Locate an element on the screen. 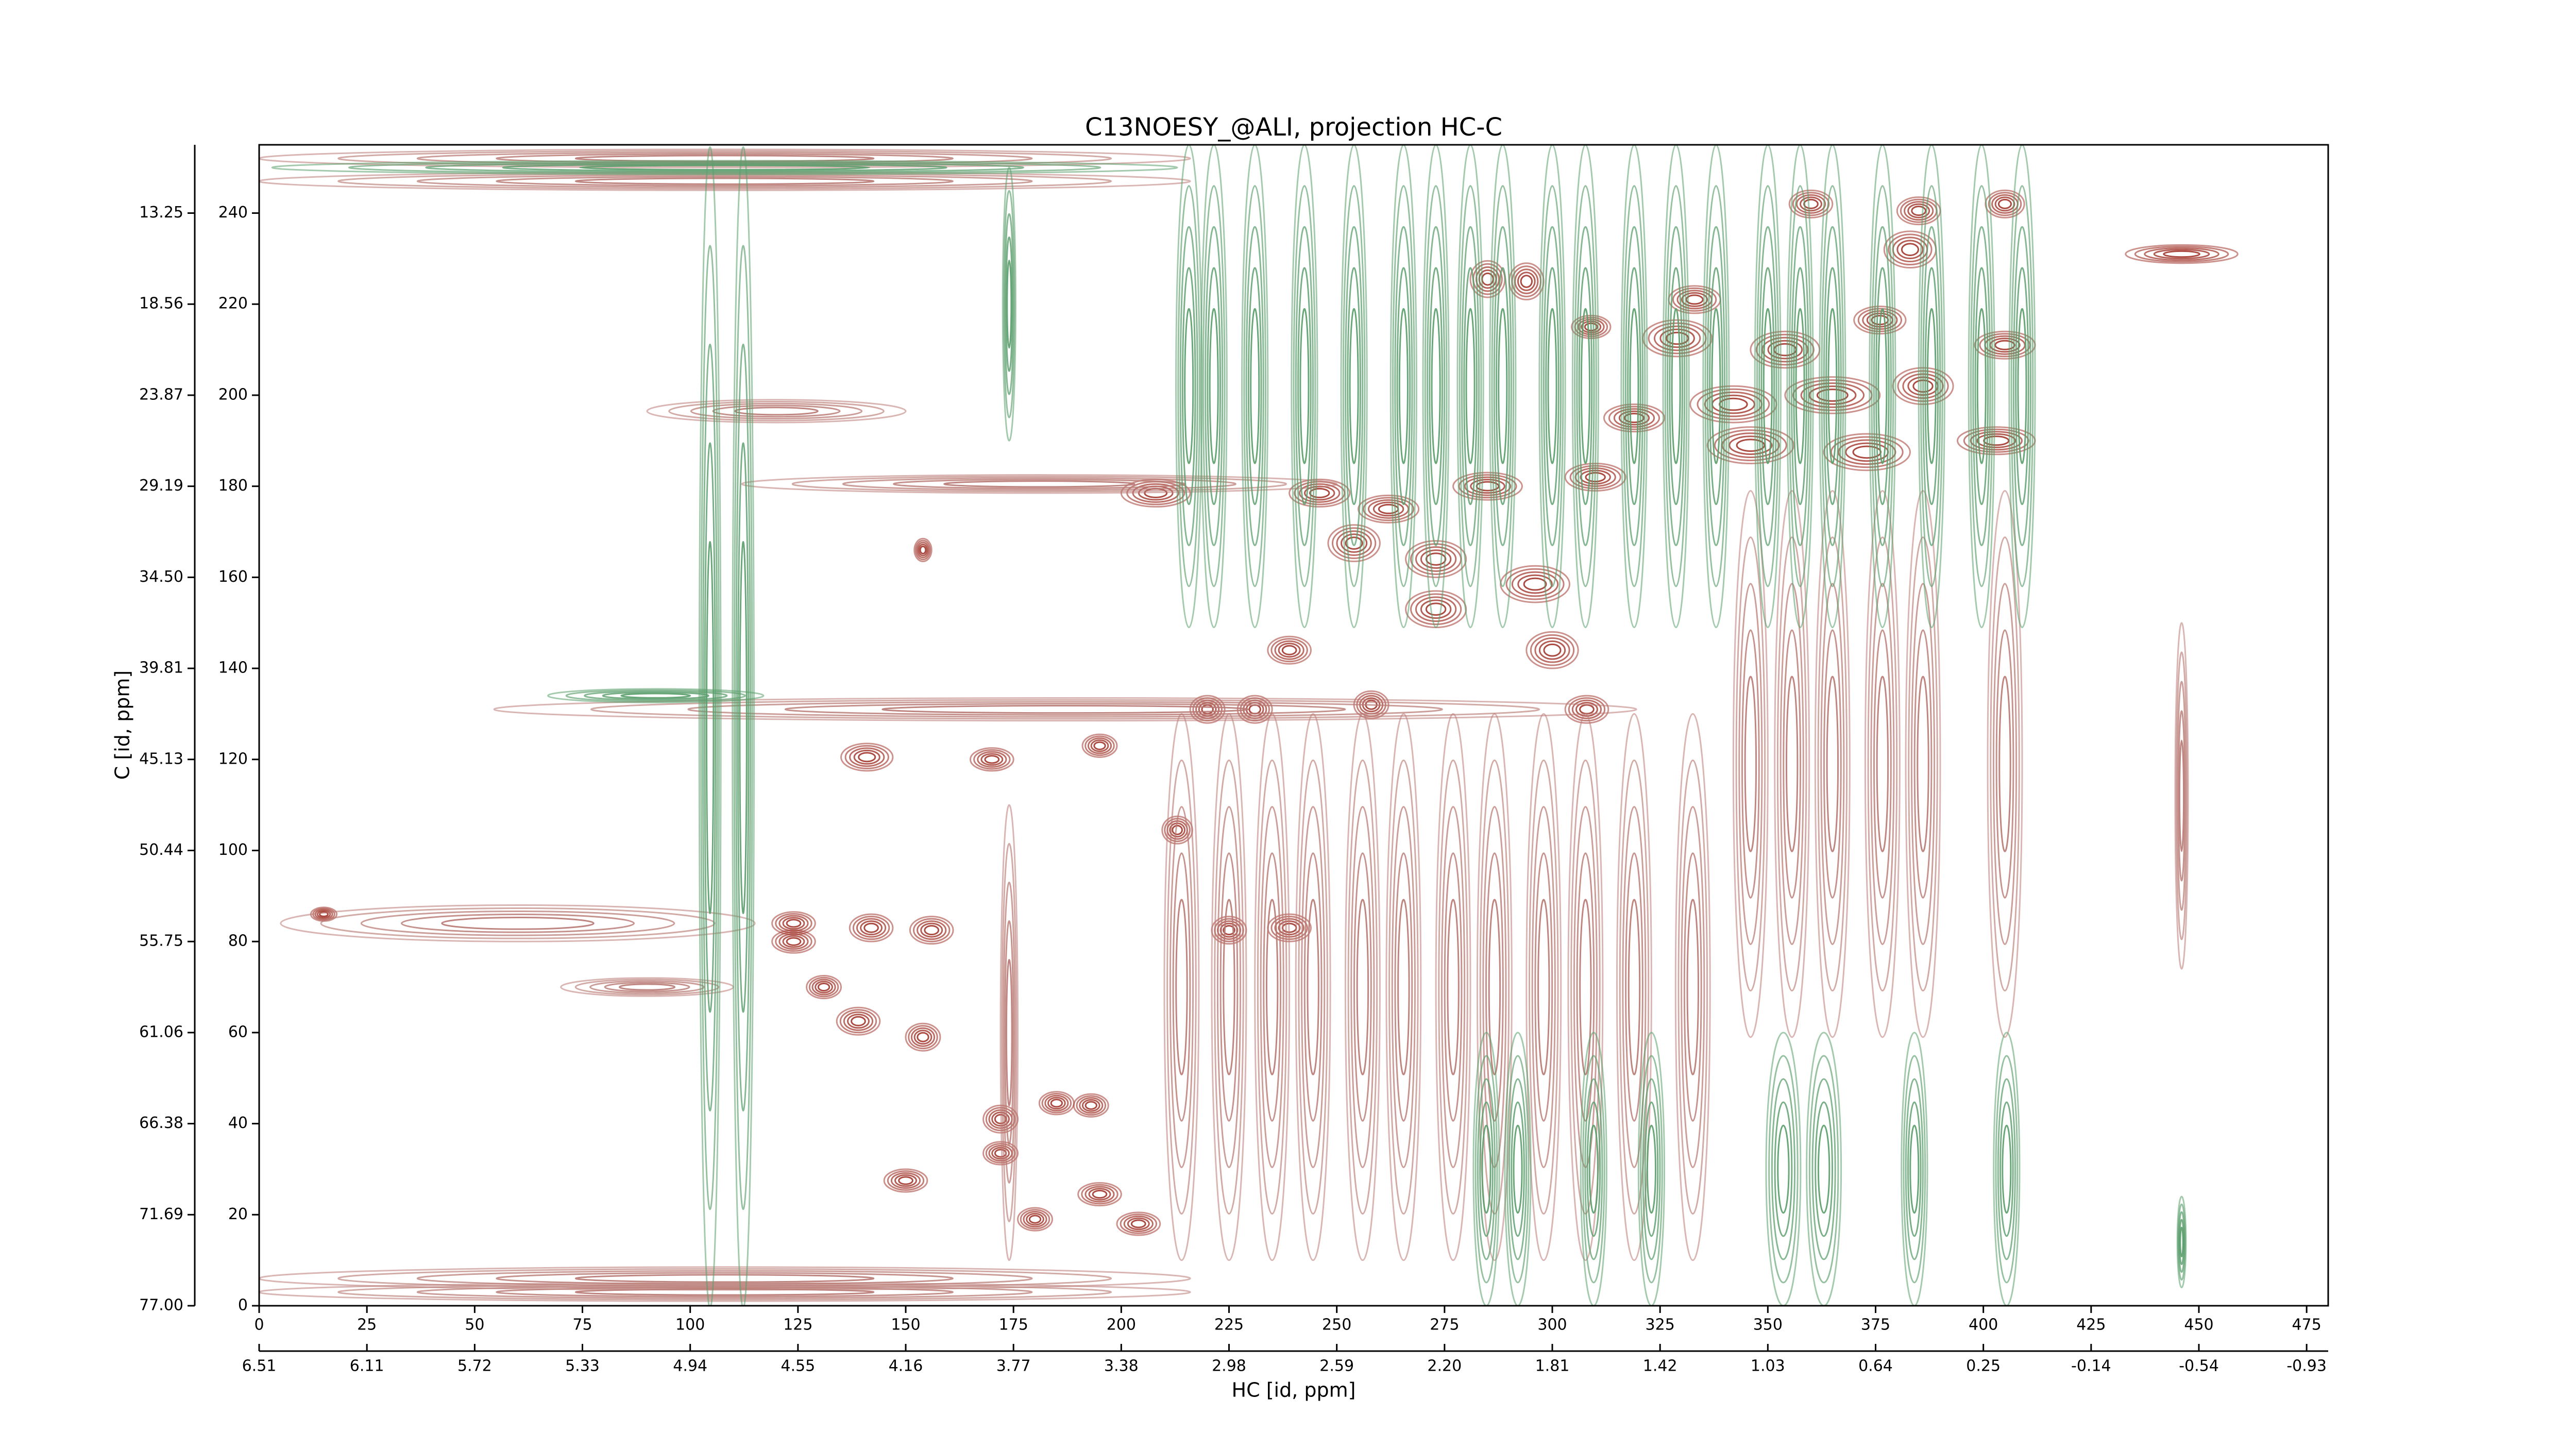  x2-tick-label: 4.94 is located at coordinates (690, 1366).